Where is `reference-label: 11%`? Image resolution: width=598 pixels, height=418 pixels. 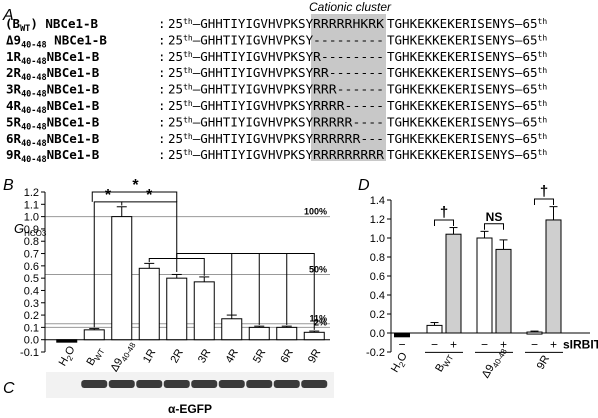 reference-label: 11% is located at coordinates (318, 319).